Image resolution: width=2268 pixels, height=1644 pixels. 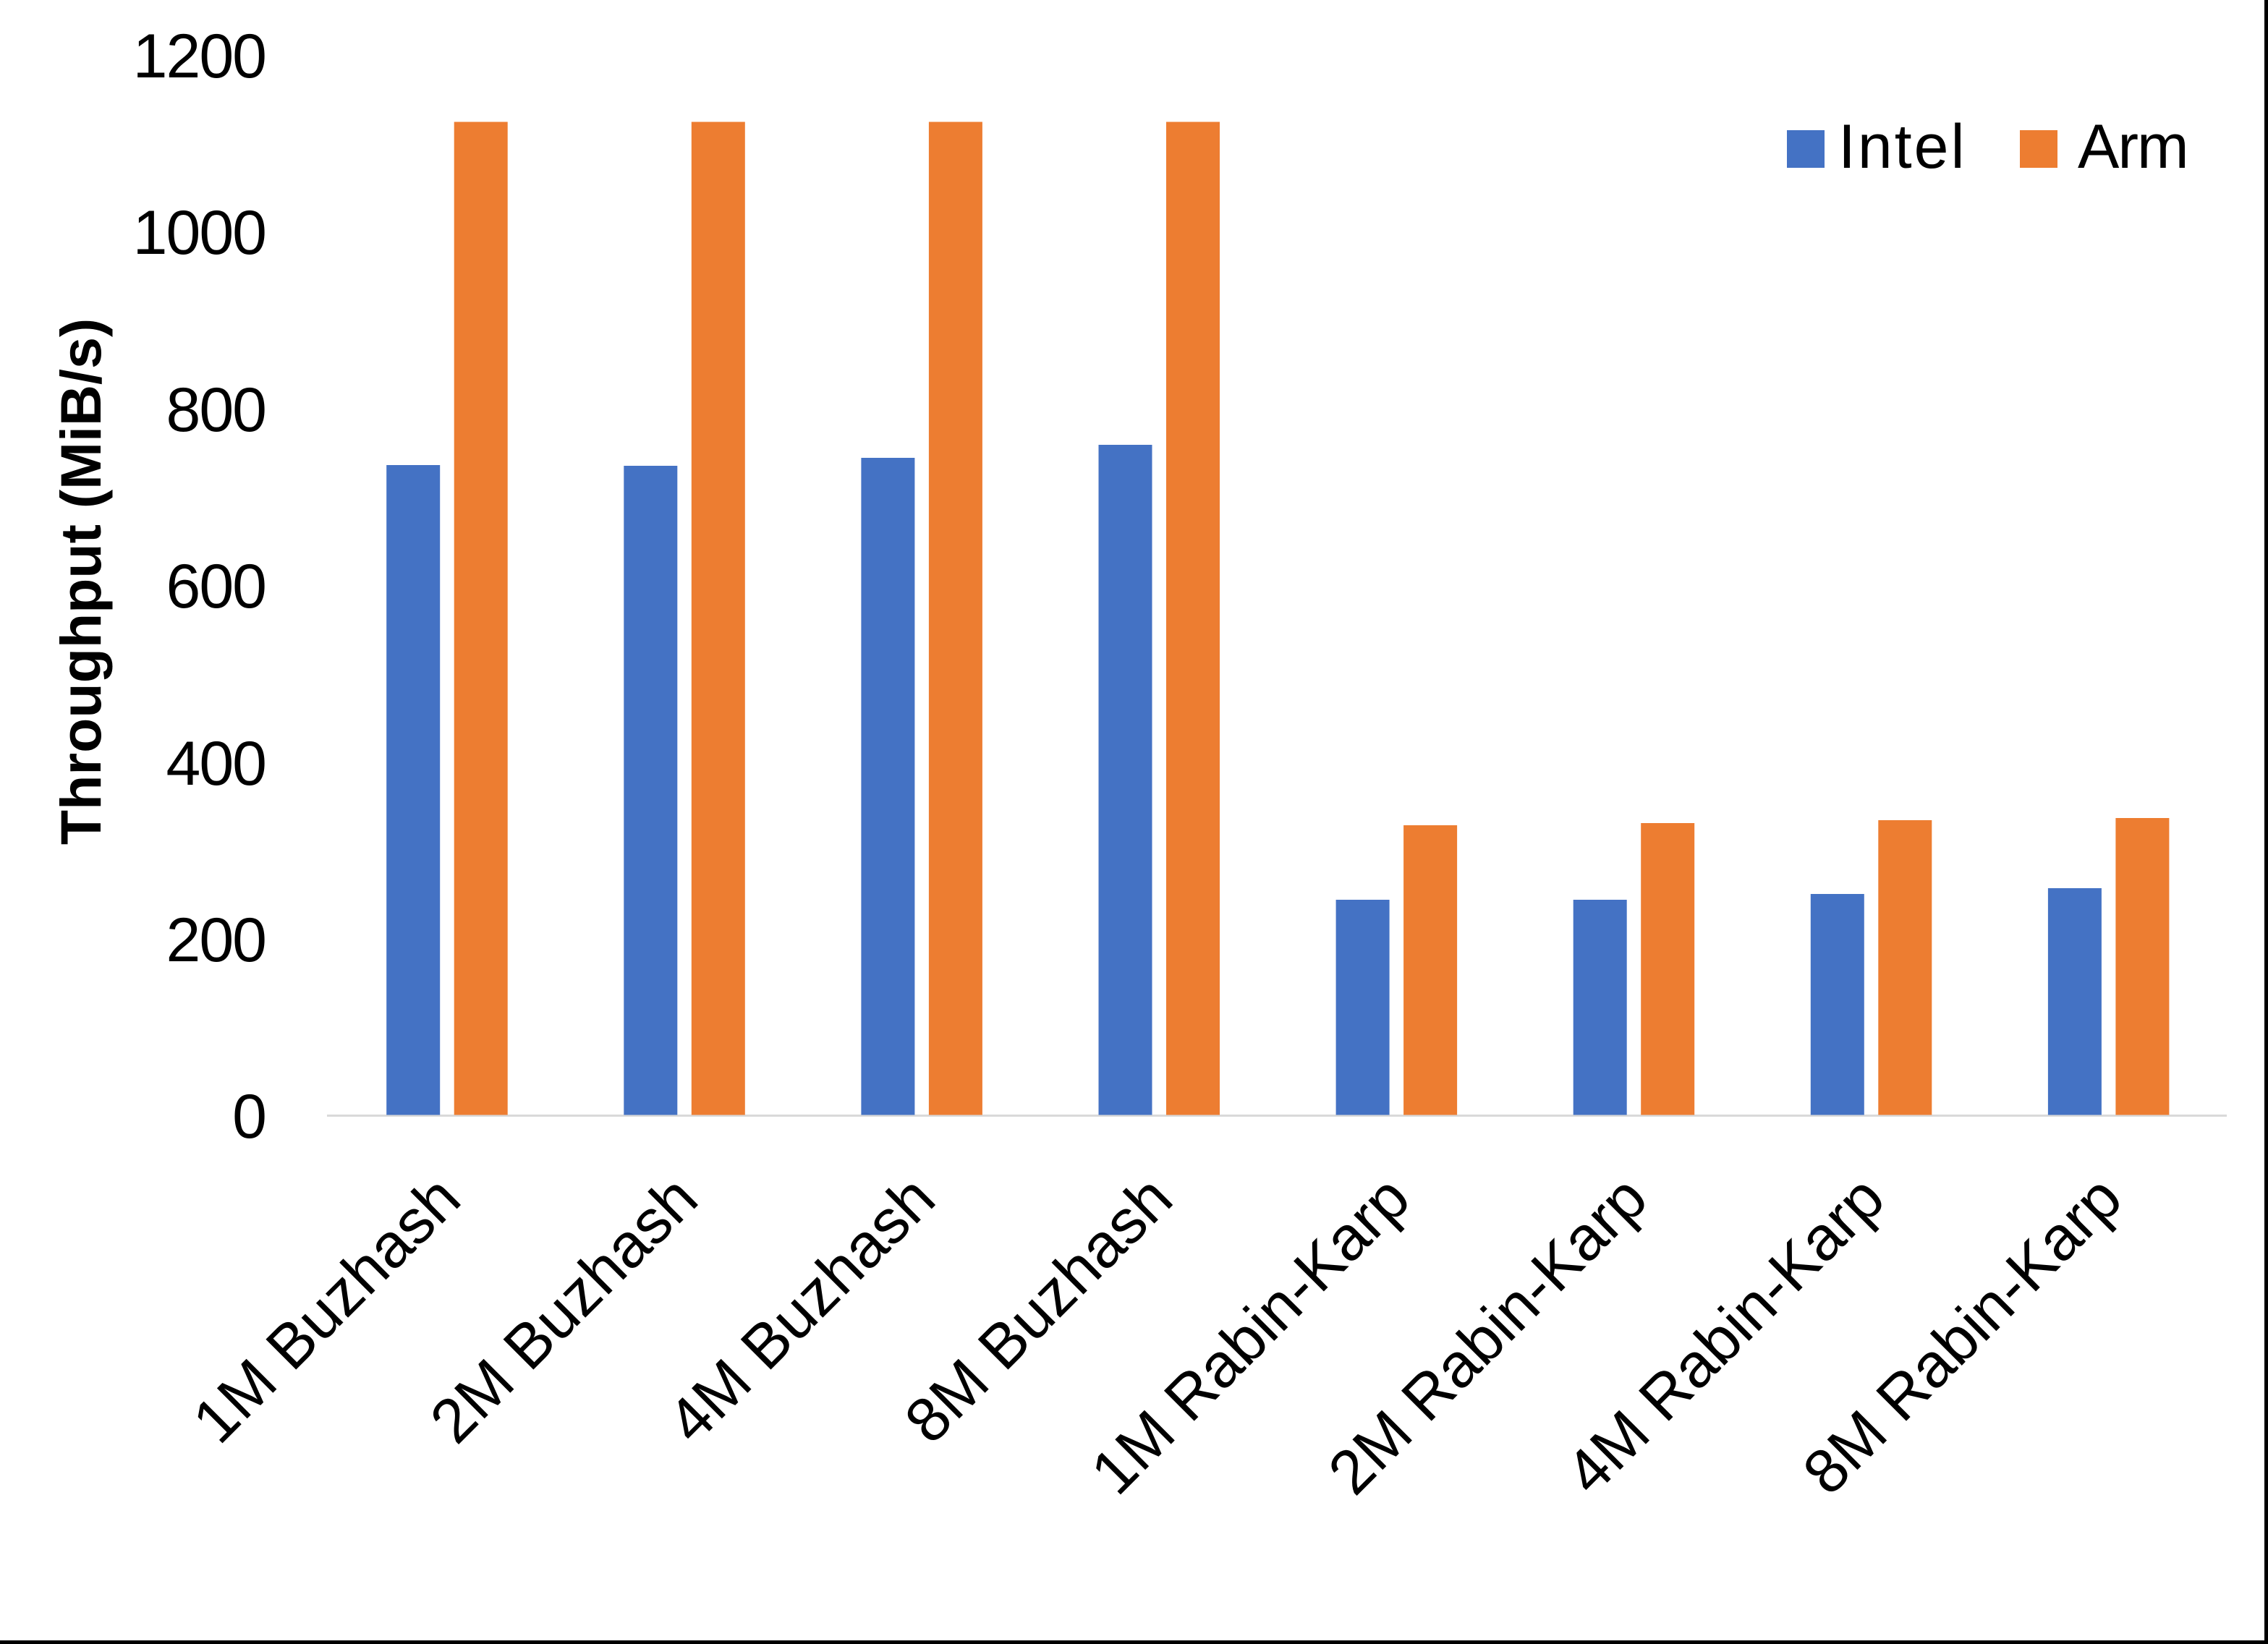 I want to click on svg-text: 0, so click(x=249, y=1116).